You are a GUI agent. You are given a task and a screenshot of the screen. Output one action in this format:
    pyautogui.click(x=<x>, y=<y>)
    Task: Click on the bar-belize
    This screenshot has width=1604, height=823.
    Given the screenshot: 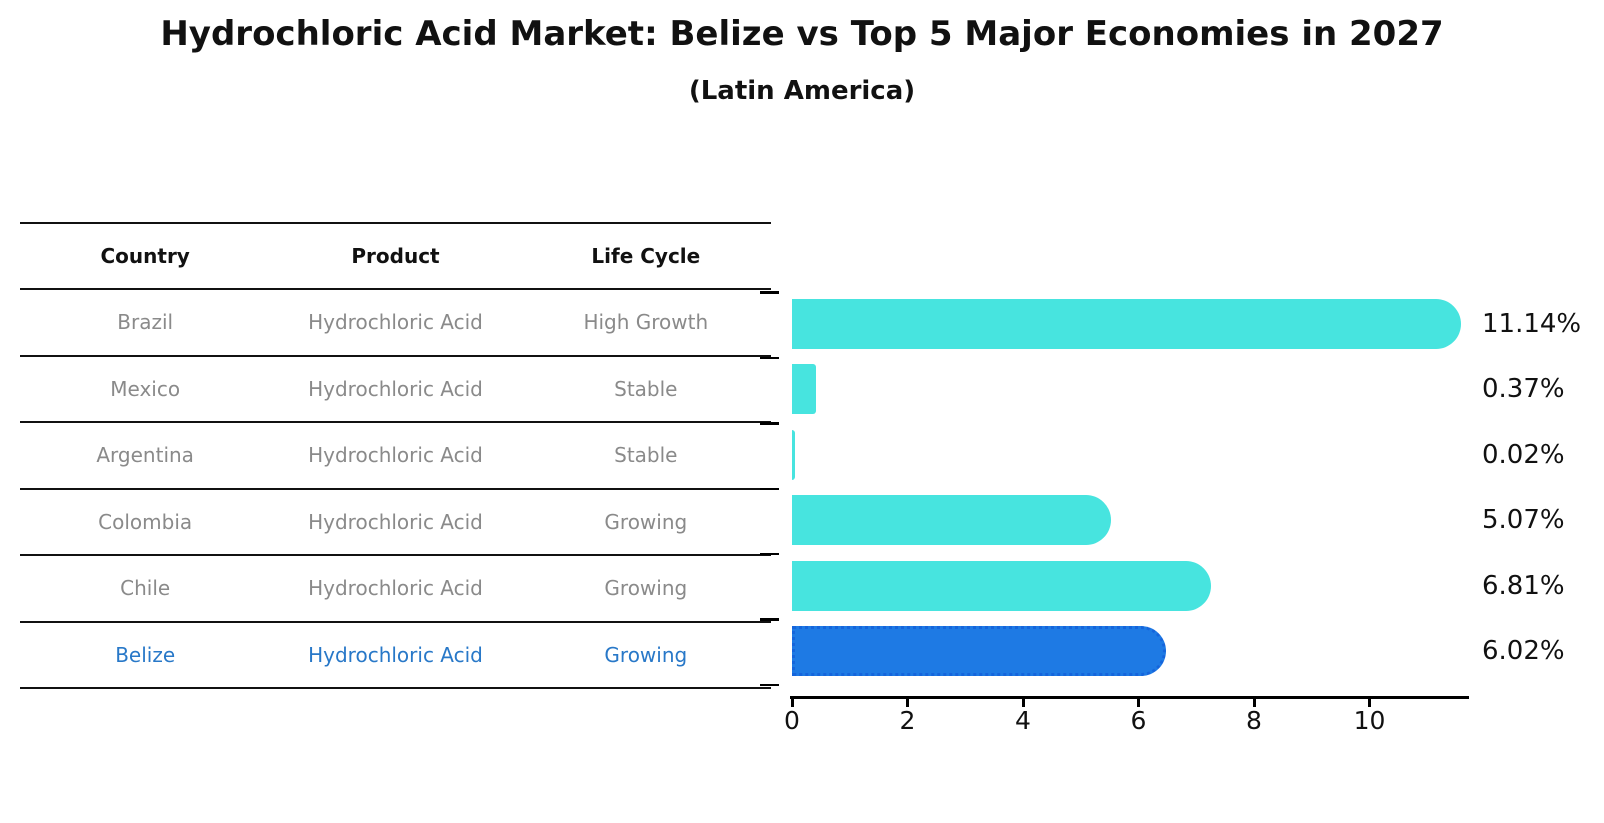 What is the action you would take?
    pyautogui.click(x=979, y=651)
    